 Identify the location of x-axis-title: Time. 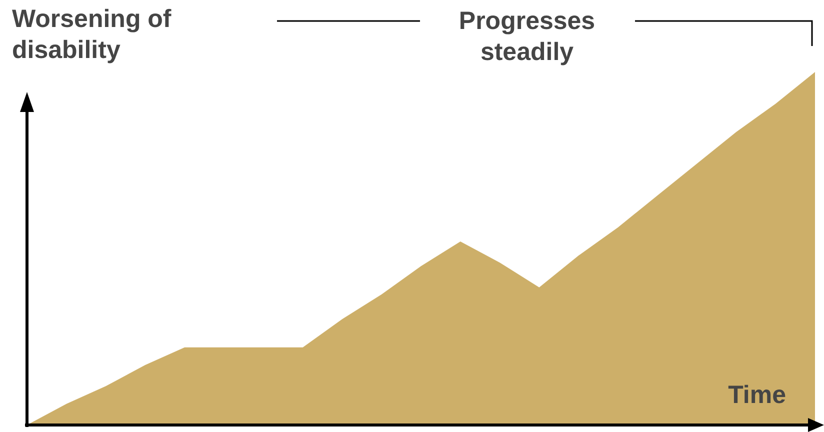
(757, 395).